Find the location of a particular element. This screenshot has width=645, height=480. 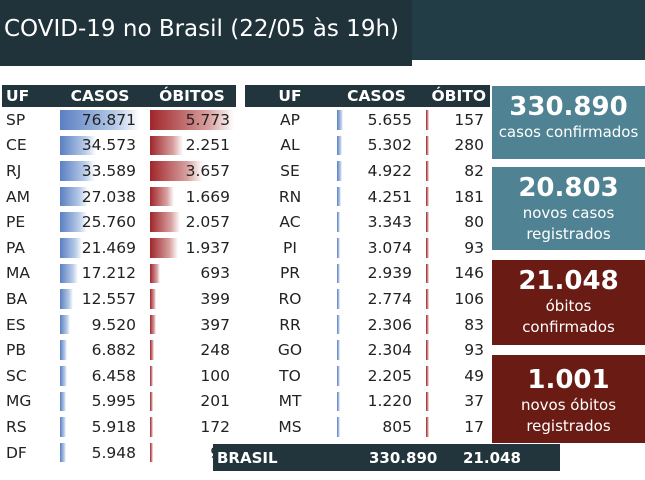

deaths-cell: 3.657 is located at coordinates (192, 171).